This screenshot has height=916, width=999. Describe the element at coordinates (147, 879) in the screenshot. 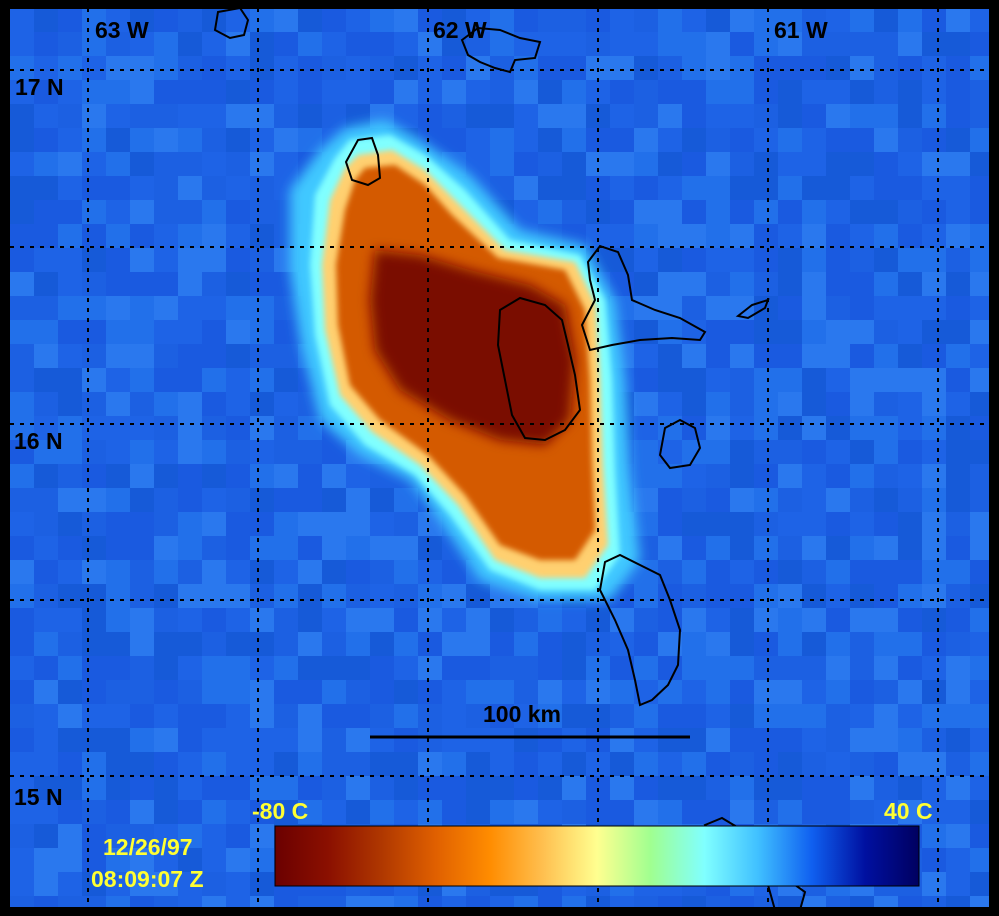

I see `timestamp-time: 08:09:07 Z` at that location.